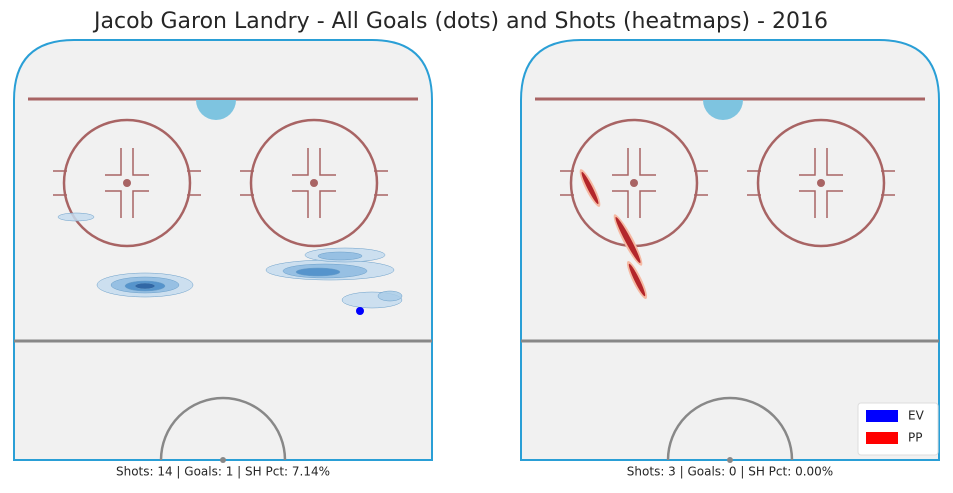  Describe the element at coordinates (223, 472) in the screenshot. I see `panel-caption: Shots: 14 | Goals: 1 | SH Pct: 7.14%` at that location.